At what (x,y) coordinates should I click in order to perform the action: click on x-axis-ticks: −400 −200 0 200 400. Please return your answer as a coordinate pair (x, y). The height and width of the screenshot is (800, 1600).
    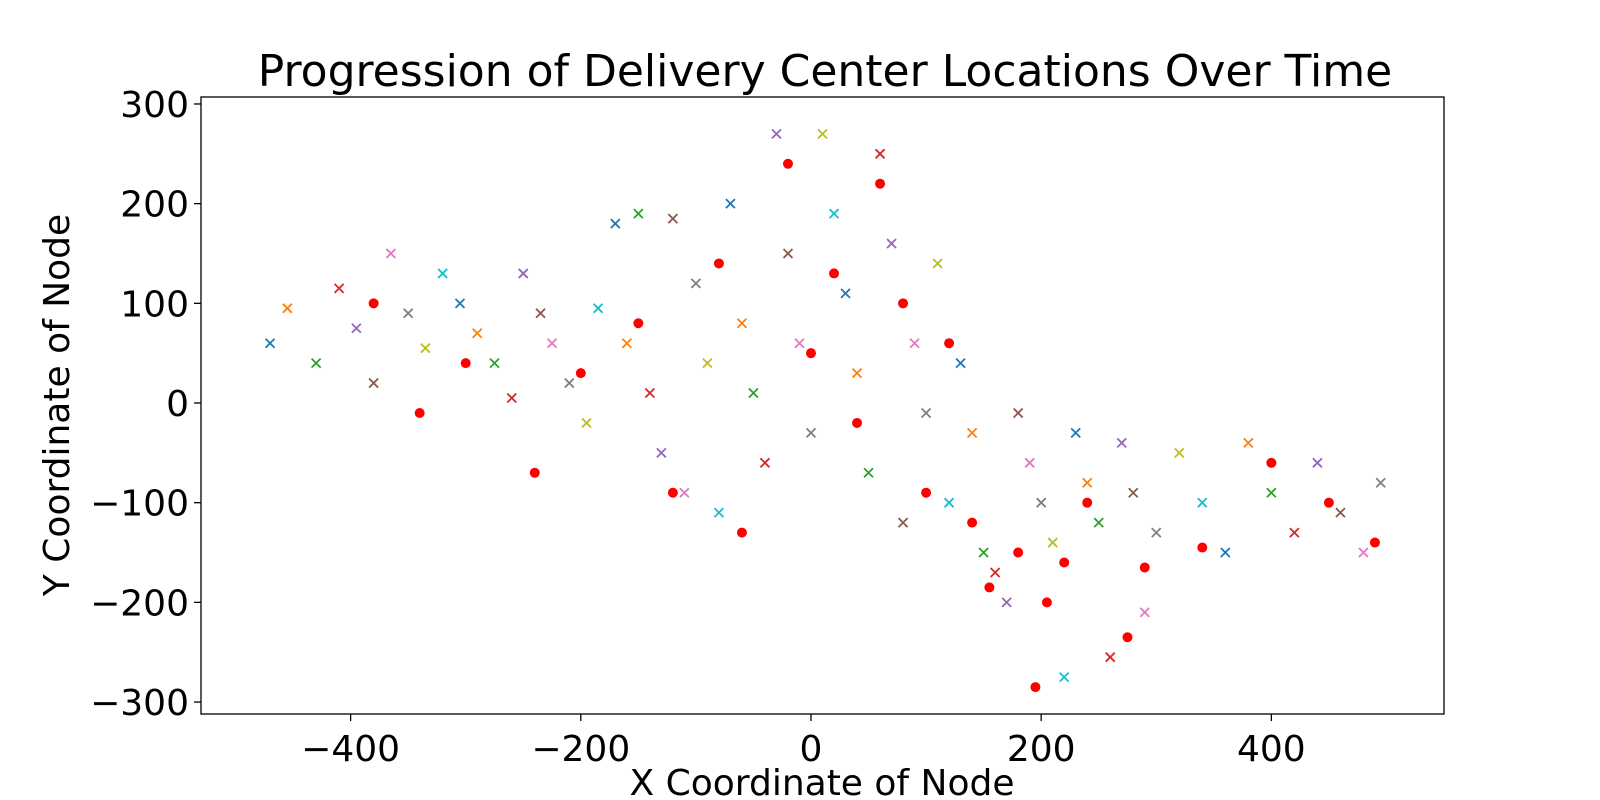
    Looking at the image, I should click on (803, 742).